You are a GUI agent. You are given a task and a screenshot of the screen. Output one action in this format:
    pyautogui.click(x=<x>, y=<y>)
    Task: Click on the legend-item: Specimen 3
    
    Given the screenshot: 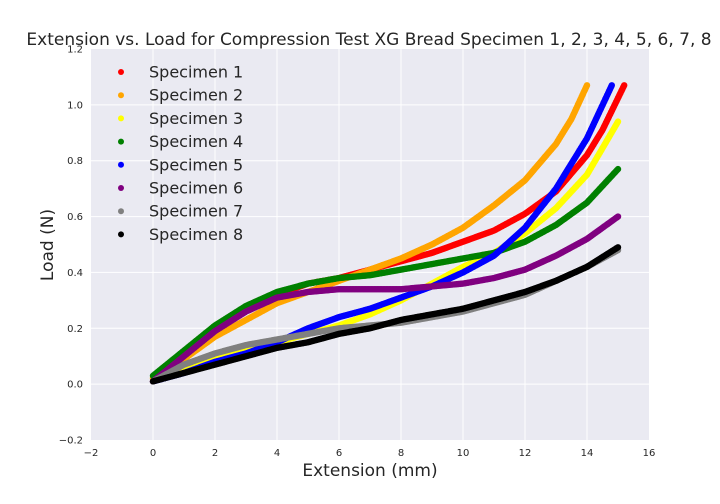 What is the action you would take?
    pyautogui.click(x=180, y=118)
    